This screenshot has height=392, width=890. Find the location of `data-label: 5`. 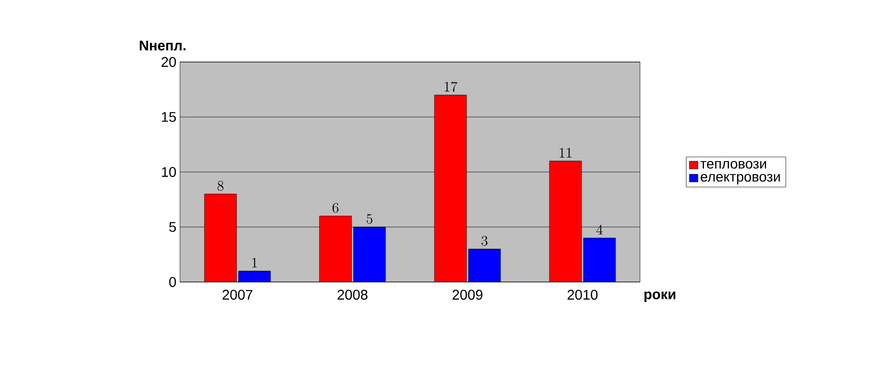

data-label: 5 is located at coordinates (369, 219).